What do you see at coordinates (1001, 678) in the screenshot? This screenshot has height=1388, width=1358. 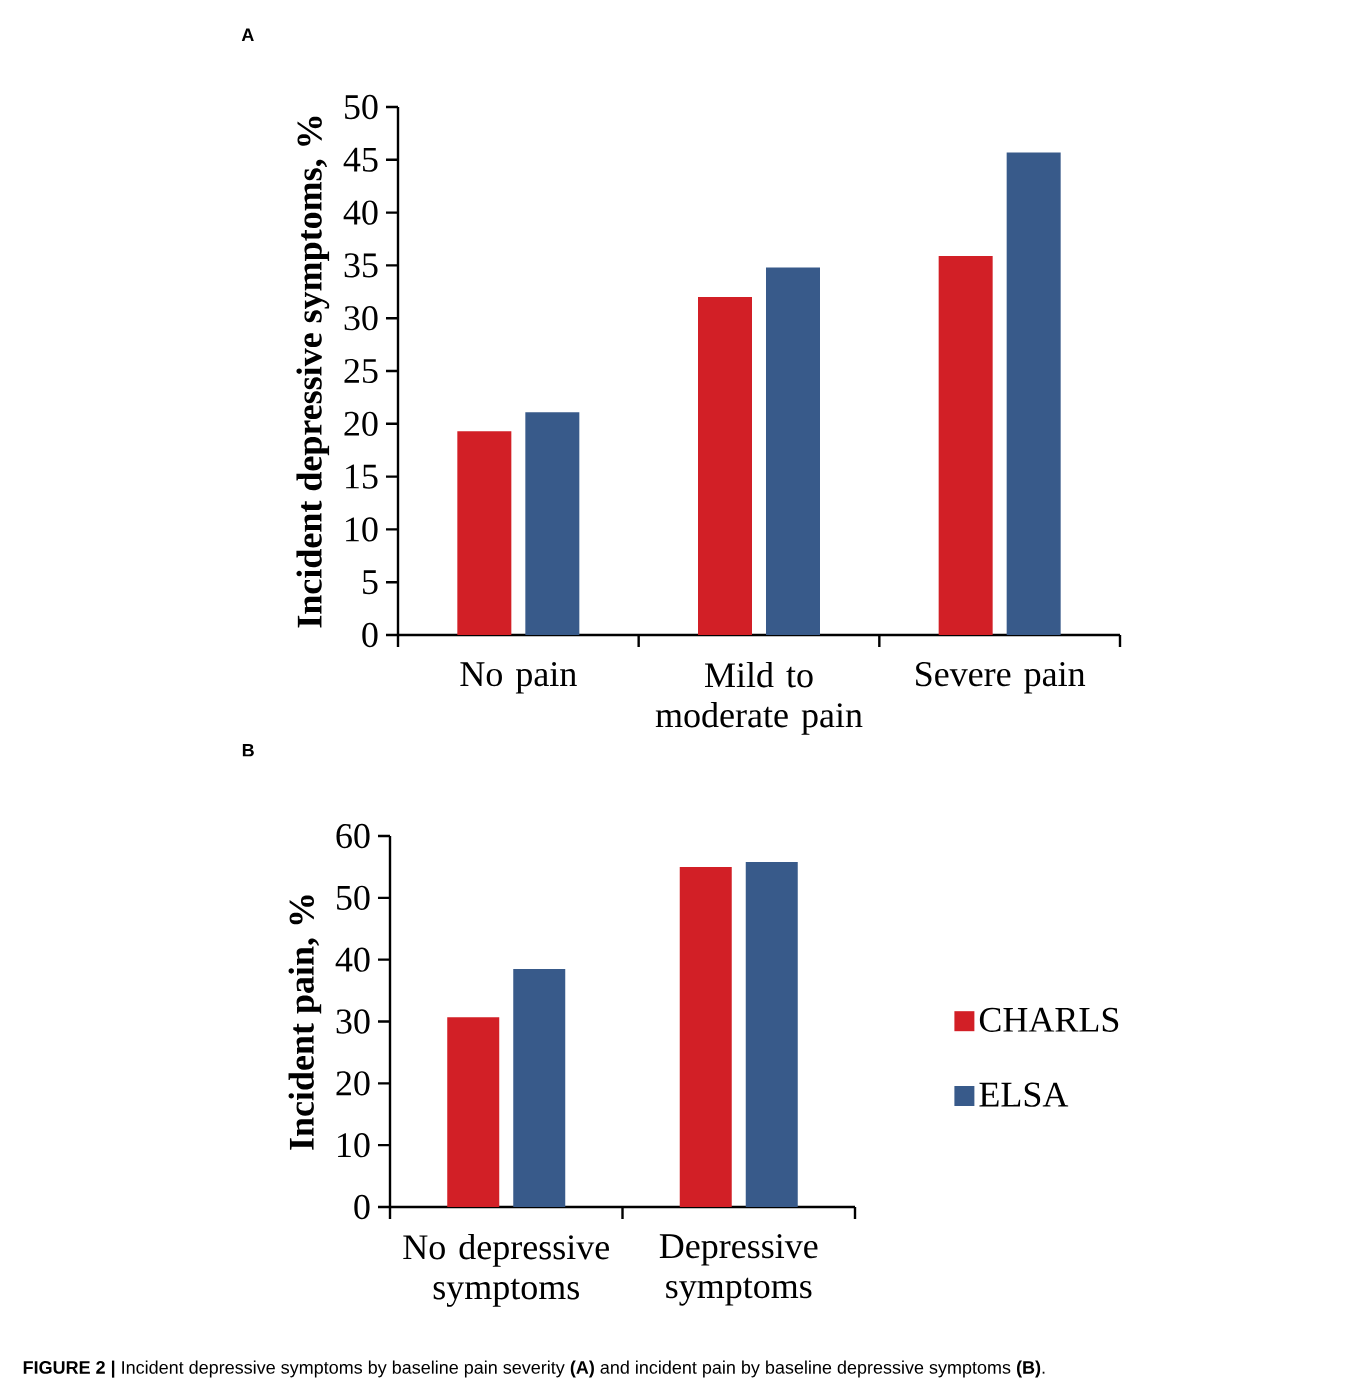 I see `x-tick-label: Severe pain` at bounding box center [1001, 678].